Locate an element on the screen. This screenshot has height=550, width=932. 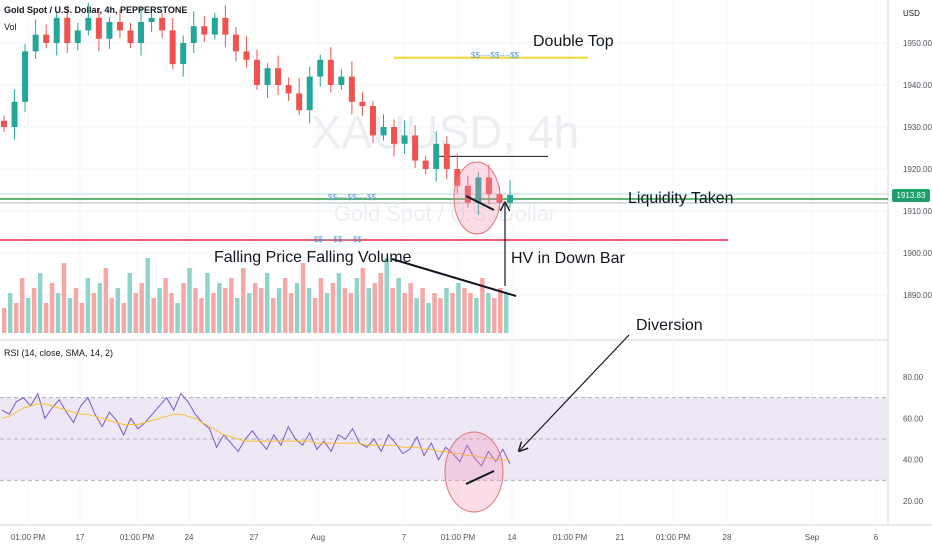
currency-label: USD is located at coordinates (911, 13).